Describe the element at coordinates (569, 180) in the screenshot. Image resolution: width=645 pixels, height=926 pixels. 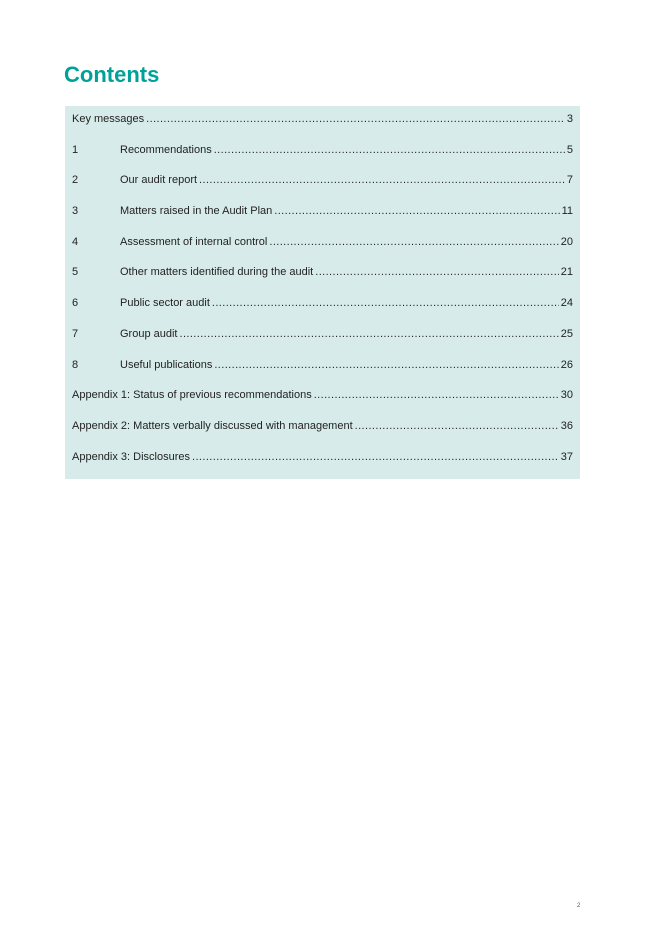
I see `toc-entry-page: 7` at that location.